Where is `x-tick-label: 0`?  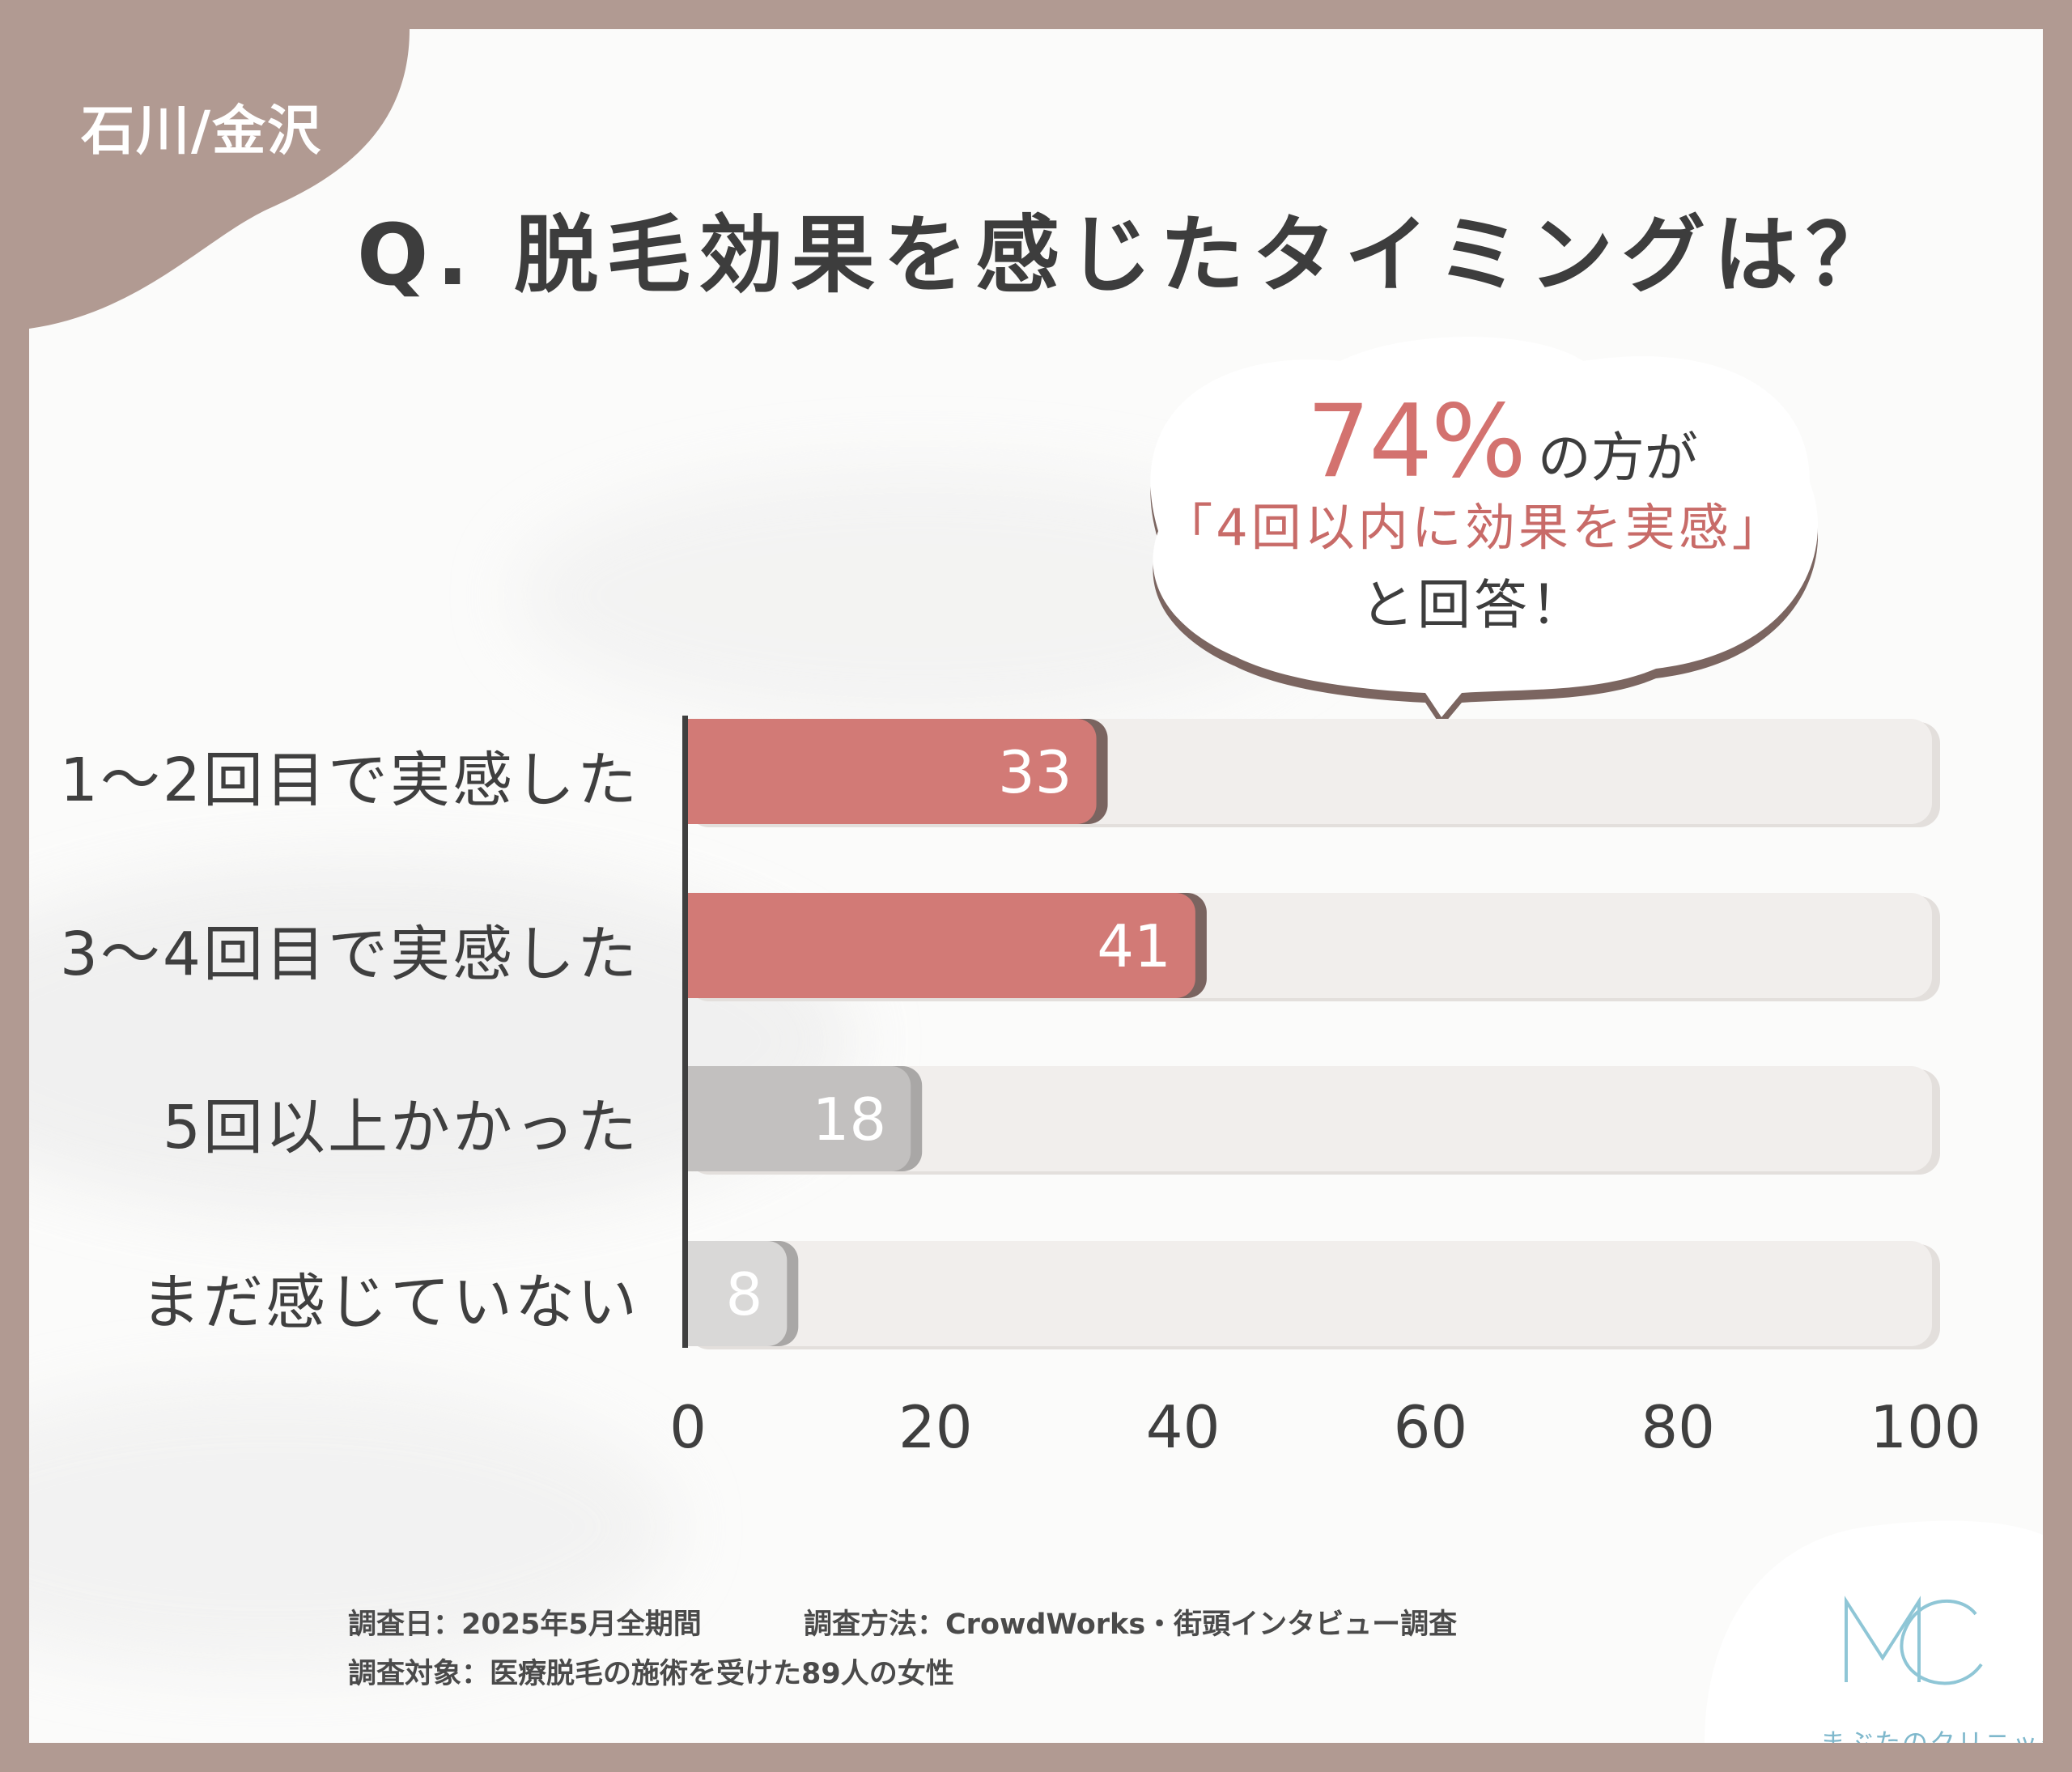 x-tick-label: 0 is located at coordinates (688, 1427).